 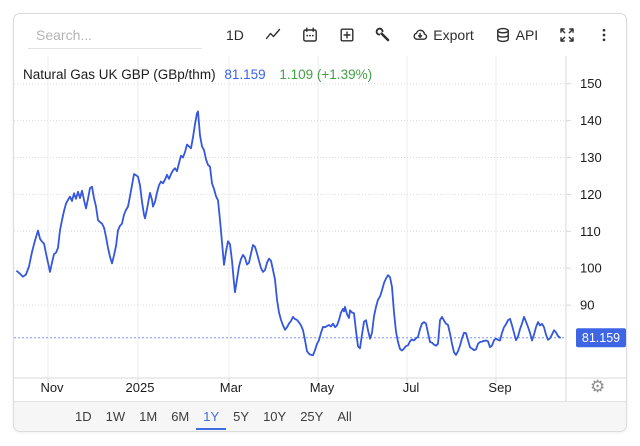 I want to click on current-price-badge-label: 81.159, so click(x=601, y=338).